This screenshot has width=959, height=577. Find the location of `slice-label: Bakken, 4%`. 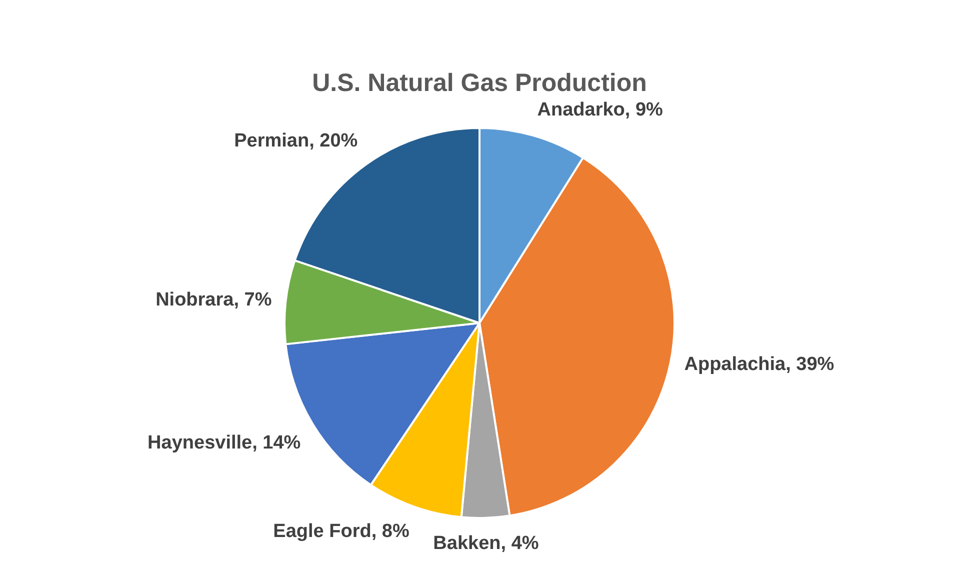

slice-label: Bakken, 4% is located at coordinates (486, 543).